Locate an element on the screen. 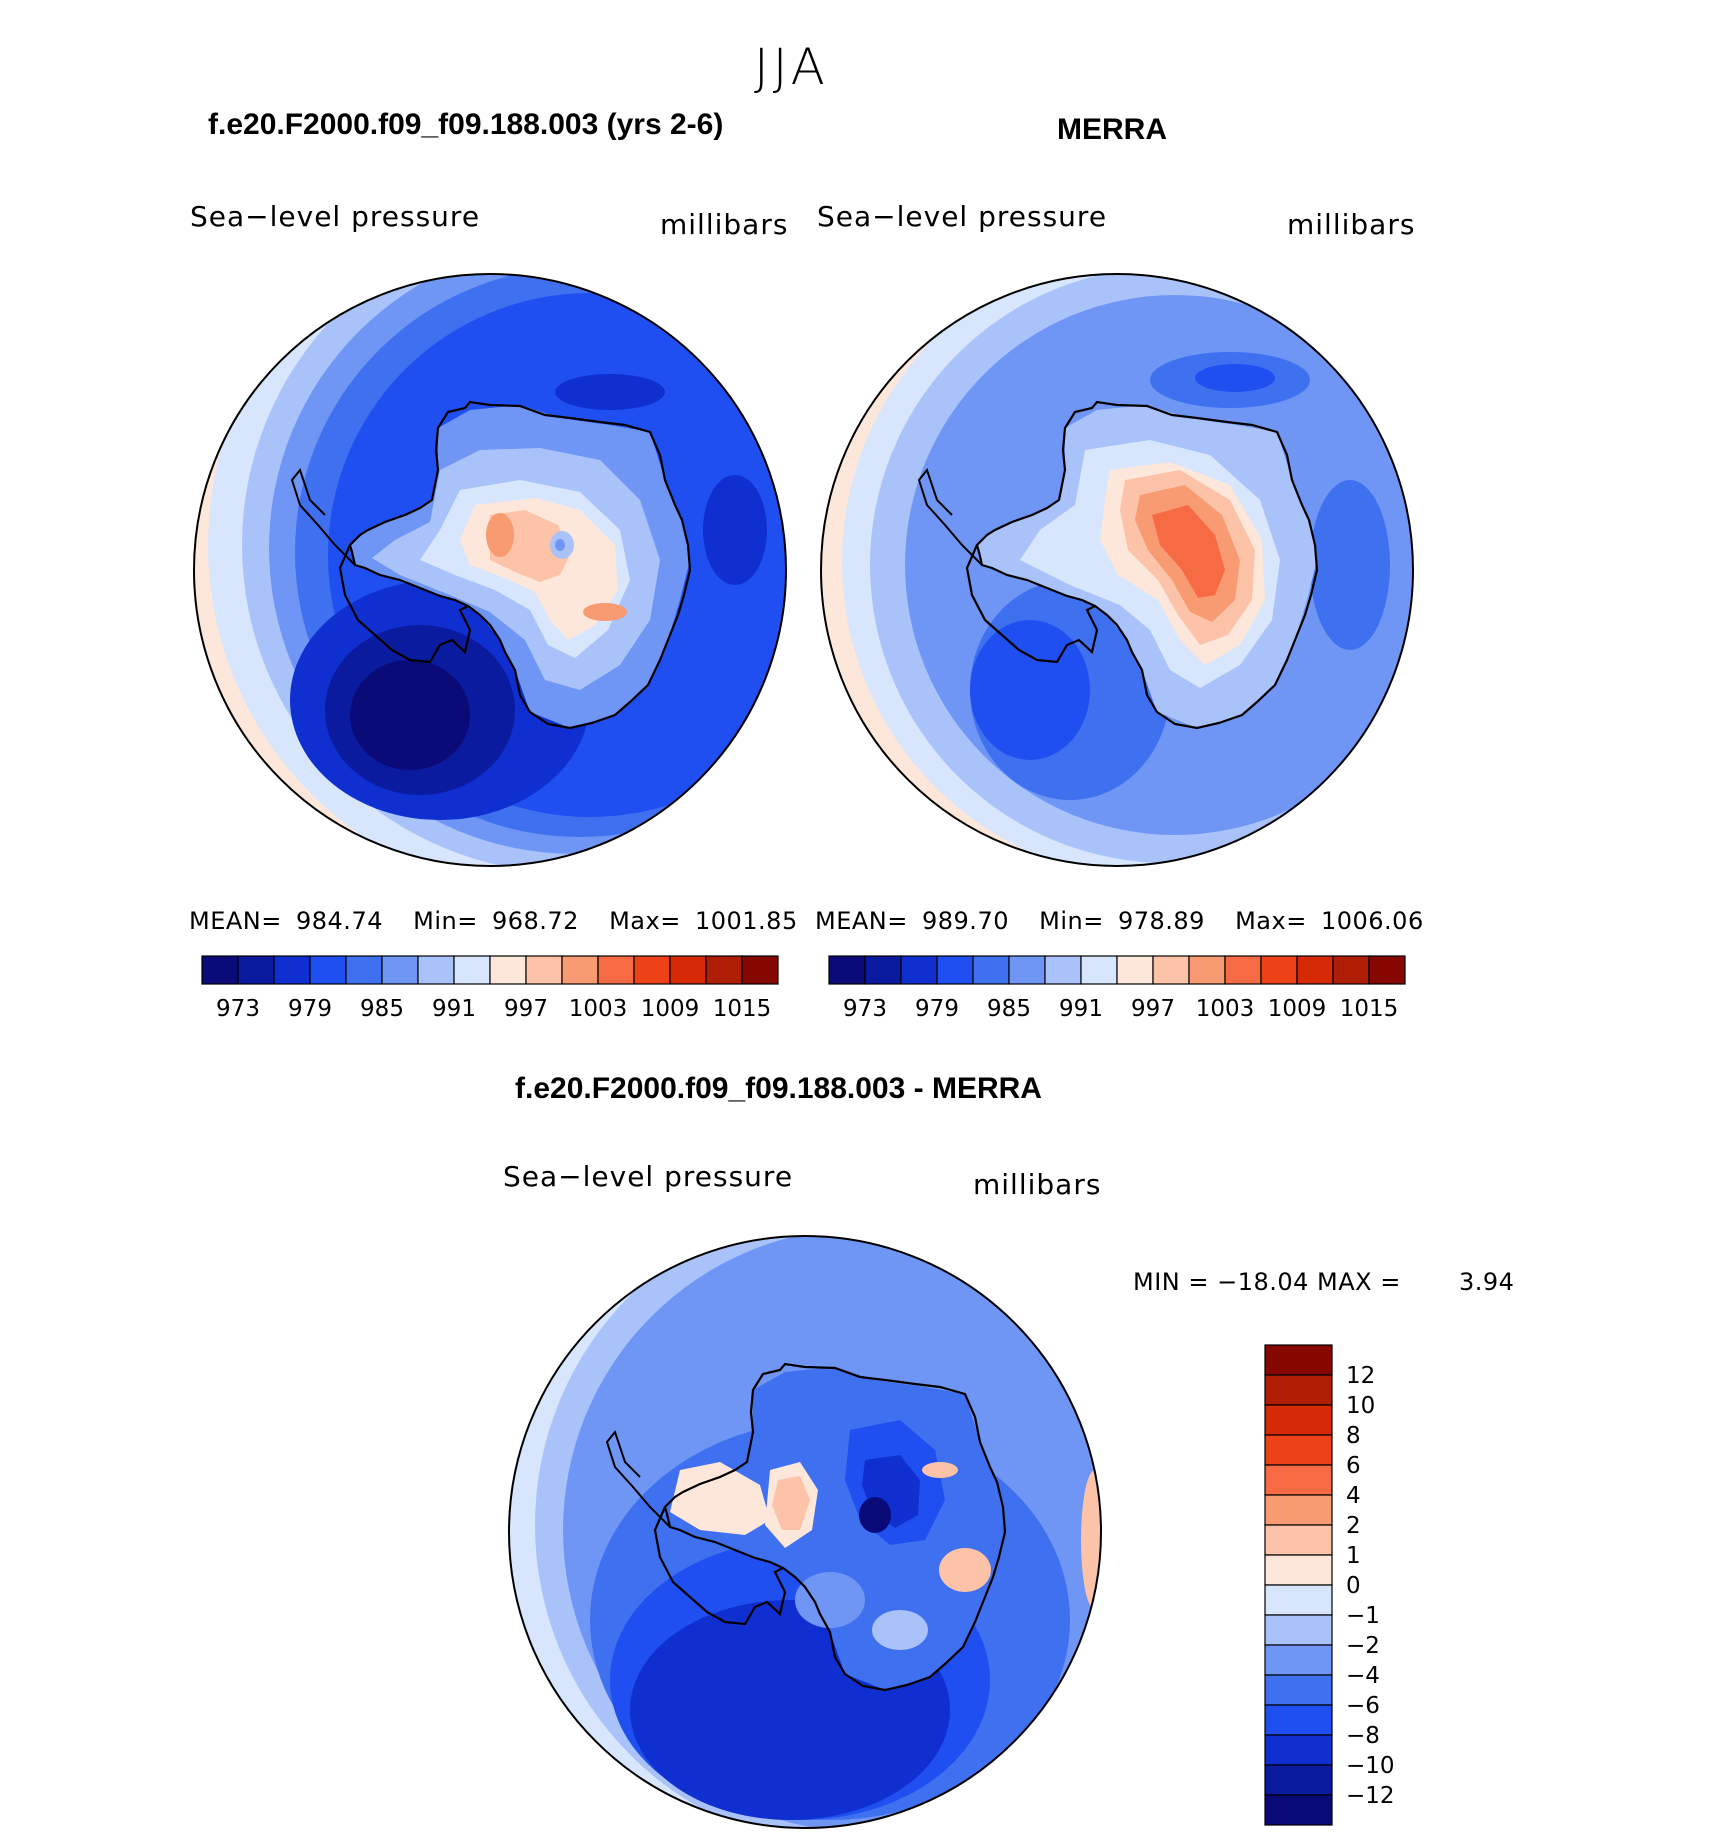 The width and height of the screenshot is (1710, 1839). colorbar-tick-label: 1003 is located at coordinates (1225, 1009).